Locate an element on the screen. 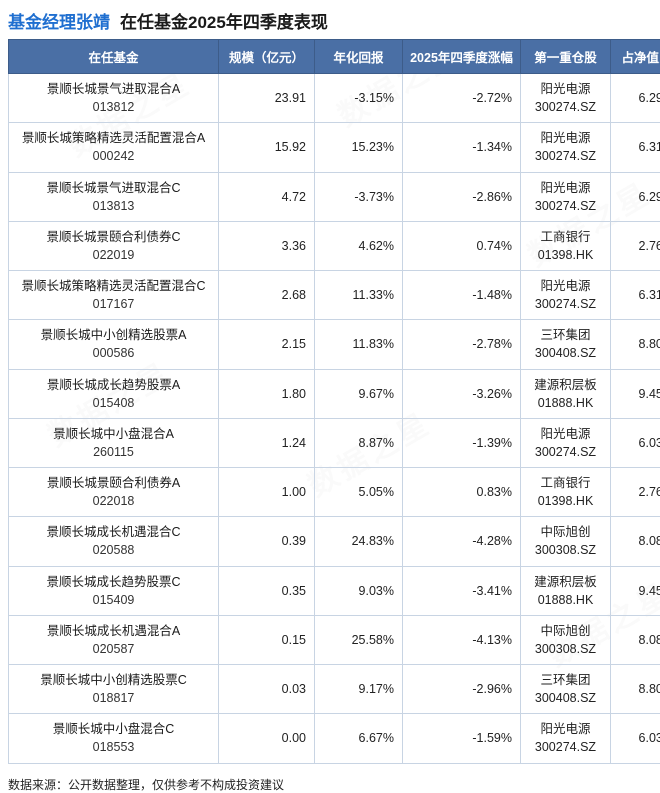 This screenshot has width=660, height=793. cell-q4-change: -4.28% is located at coordinates (462, 541).